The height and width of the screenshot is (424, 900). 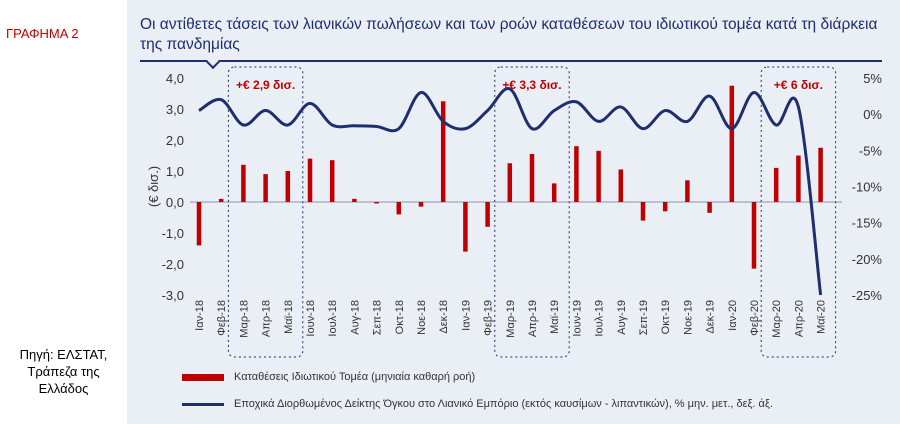 I want to click on left-axis-tick-label: 4,0, so click(x=175, y=78).